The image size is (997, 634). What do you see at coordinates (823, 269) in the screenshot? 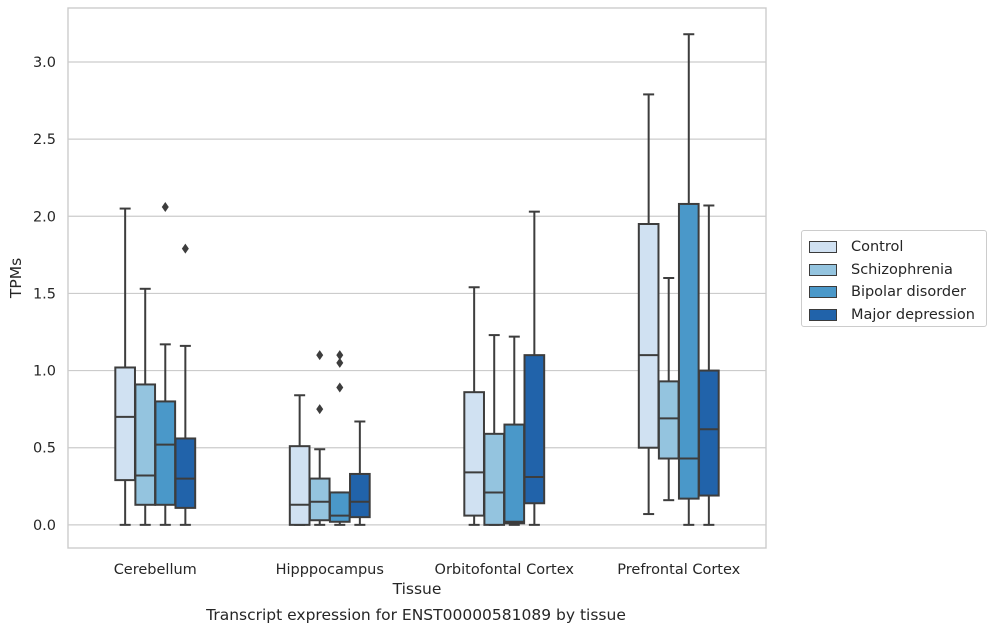
I see `legend-swatch-schizophrenia` at bounding box center [823, 269].